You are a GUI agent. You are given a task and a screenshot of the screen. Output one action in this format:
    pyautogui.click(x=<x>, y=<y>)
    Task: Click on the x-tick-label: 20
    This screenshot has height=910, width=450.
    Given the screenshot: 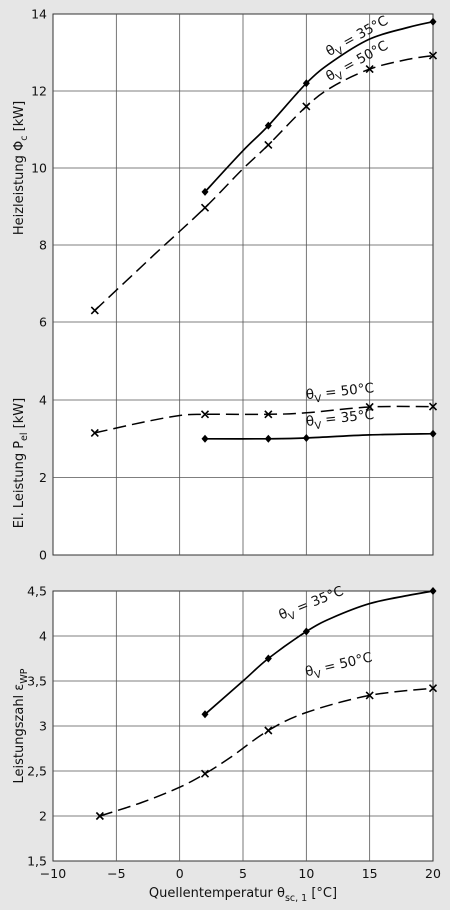 What is the action you would take?
    pyautogui.click(x=433, y=873)
    